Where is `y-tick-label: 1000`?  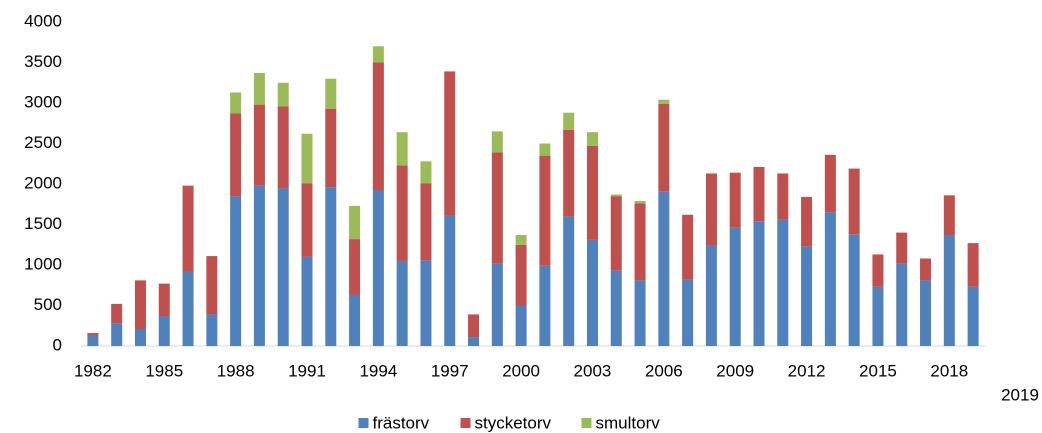
y-tick-label: 1000 is located at coordinates (43, 263).